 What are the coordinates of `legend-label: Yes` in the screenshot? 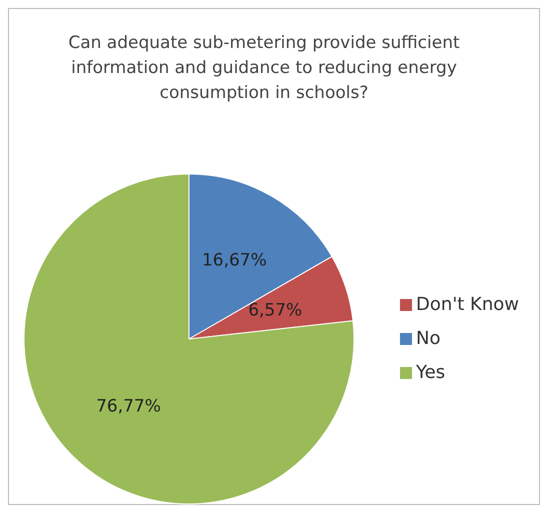 It's located at (431, 372).